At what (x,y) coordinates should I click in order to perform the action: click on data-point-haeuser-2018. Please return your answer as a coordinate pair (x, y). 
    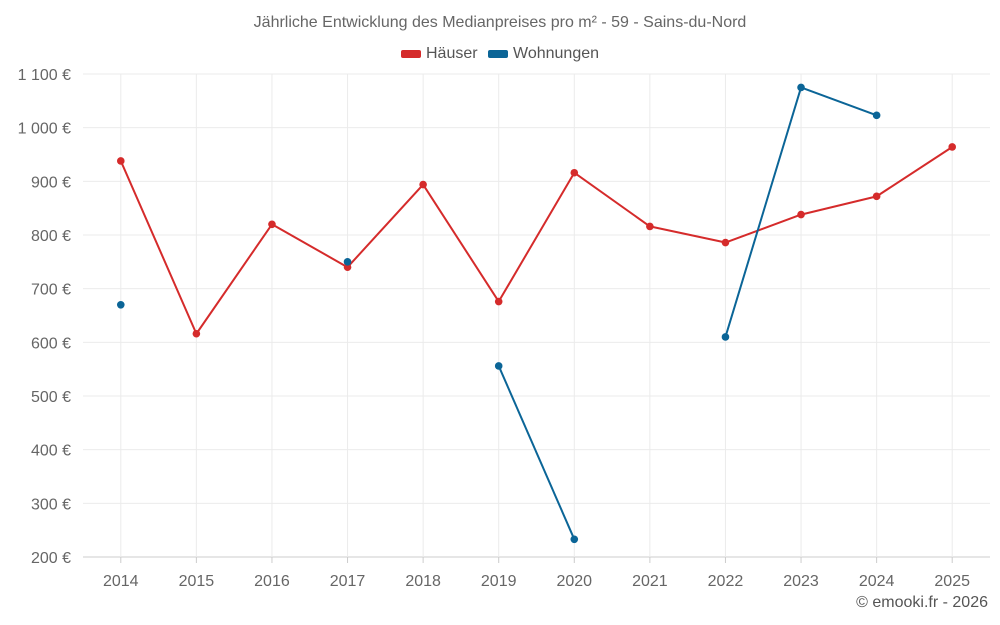
    Looking at the image, I should click on (423, 184).